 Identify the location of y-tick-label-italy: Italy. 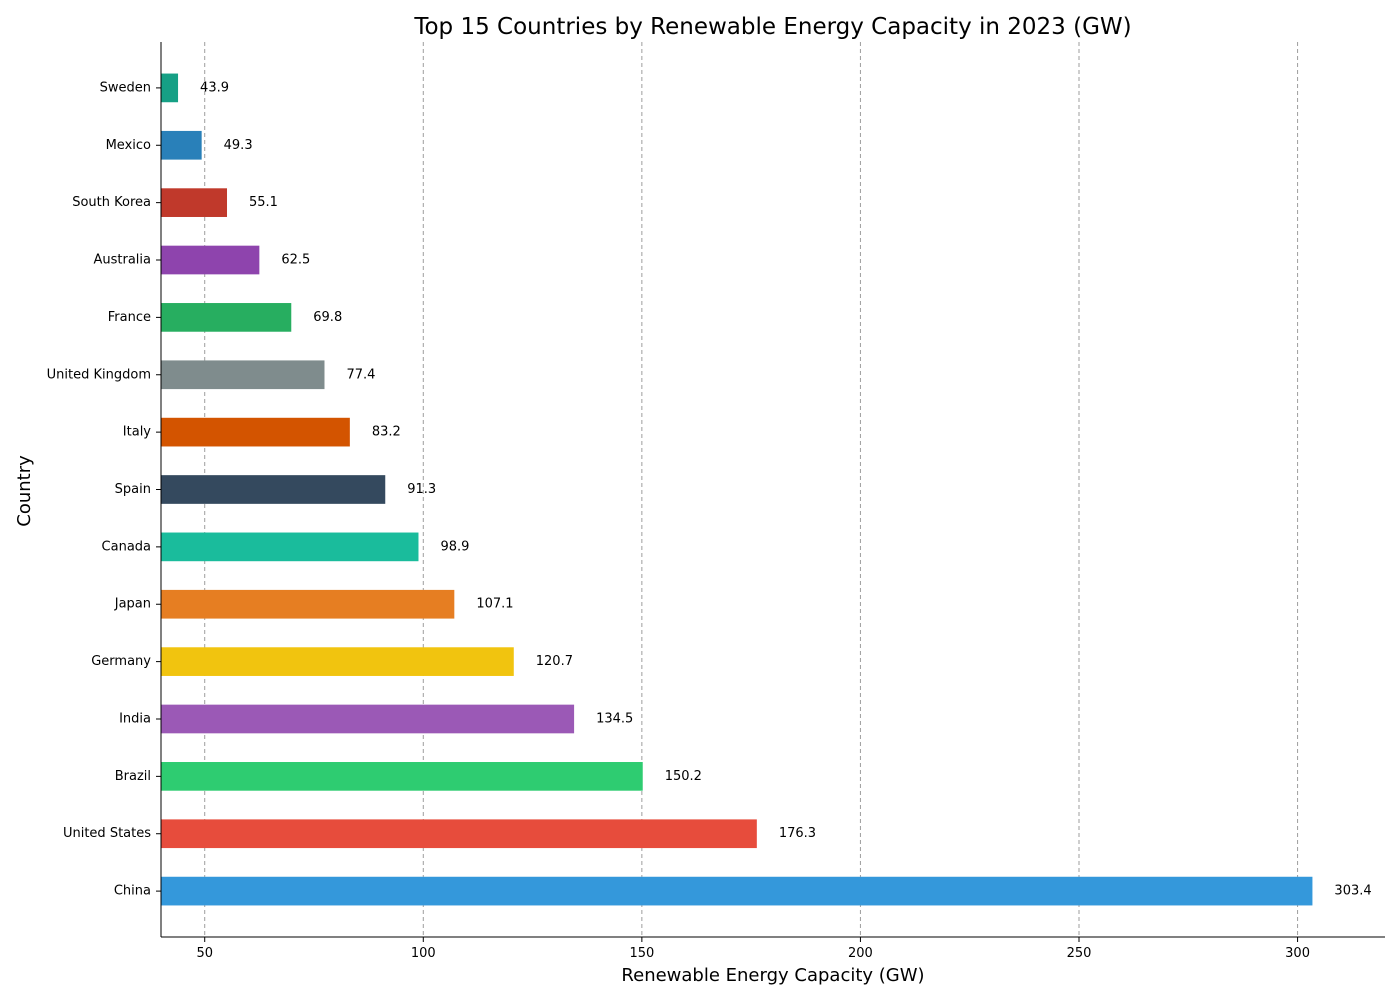
(137, 432).